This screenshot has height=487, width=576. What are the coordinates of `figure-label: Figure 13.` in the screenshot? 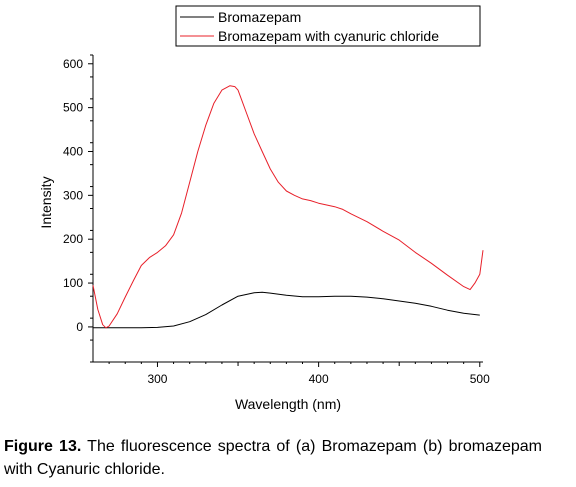 It's located at (43, 446).